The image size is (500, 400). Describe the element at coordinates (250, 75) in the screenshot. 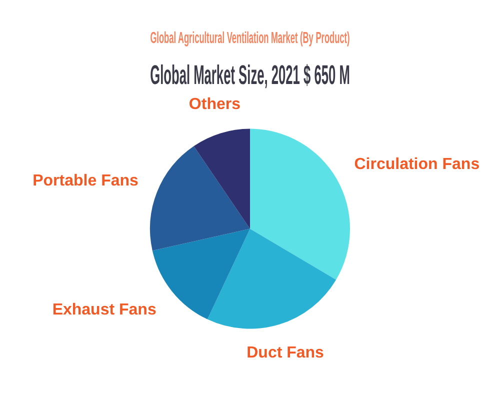

I see `chart-subtitle: Global Market Size, 2021 $ 650 M` at that location.